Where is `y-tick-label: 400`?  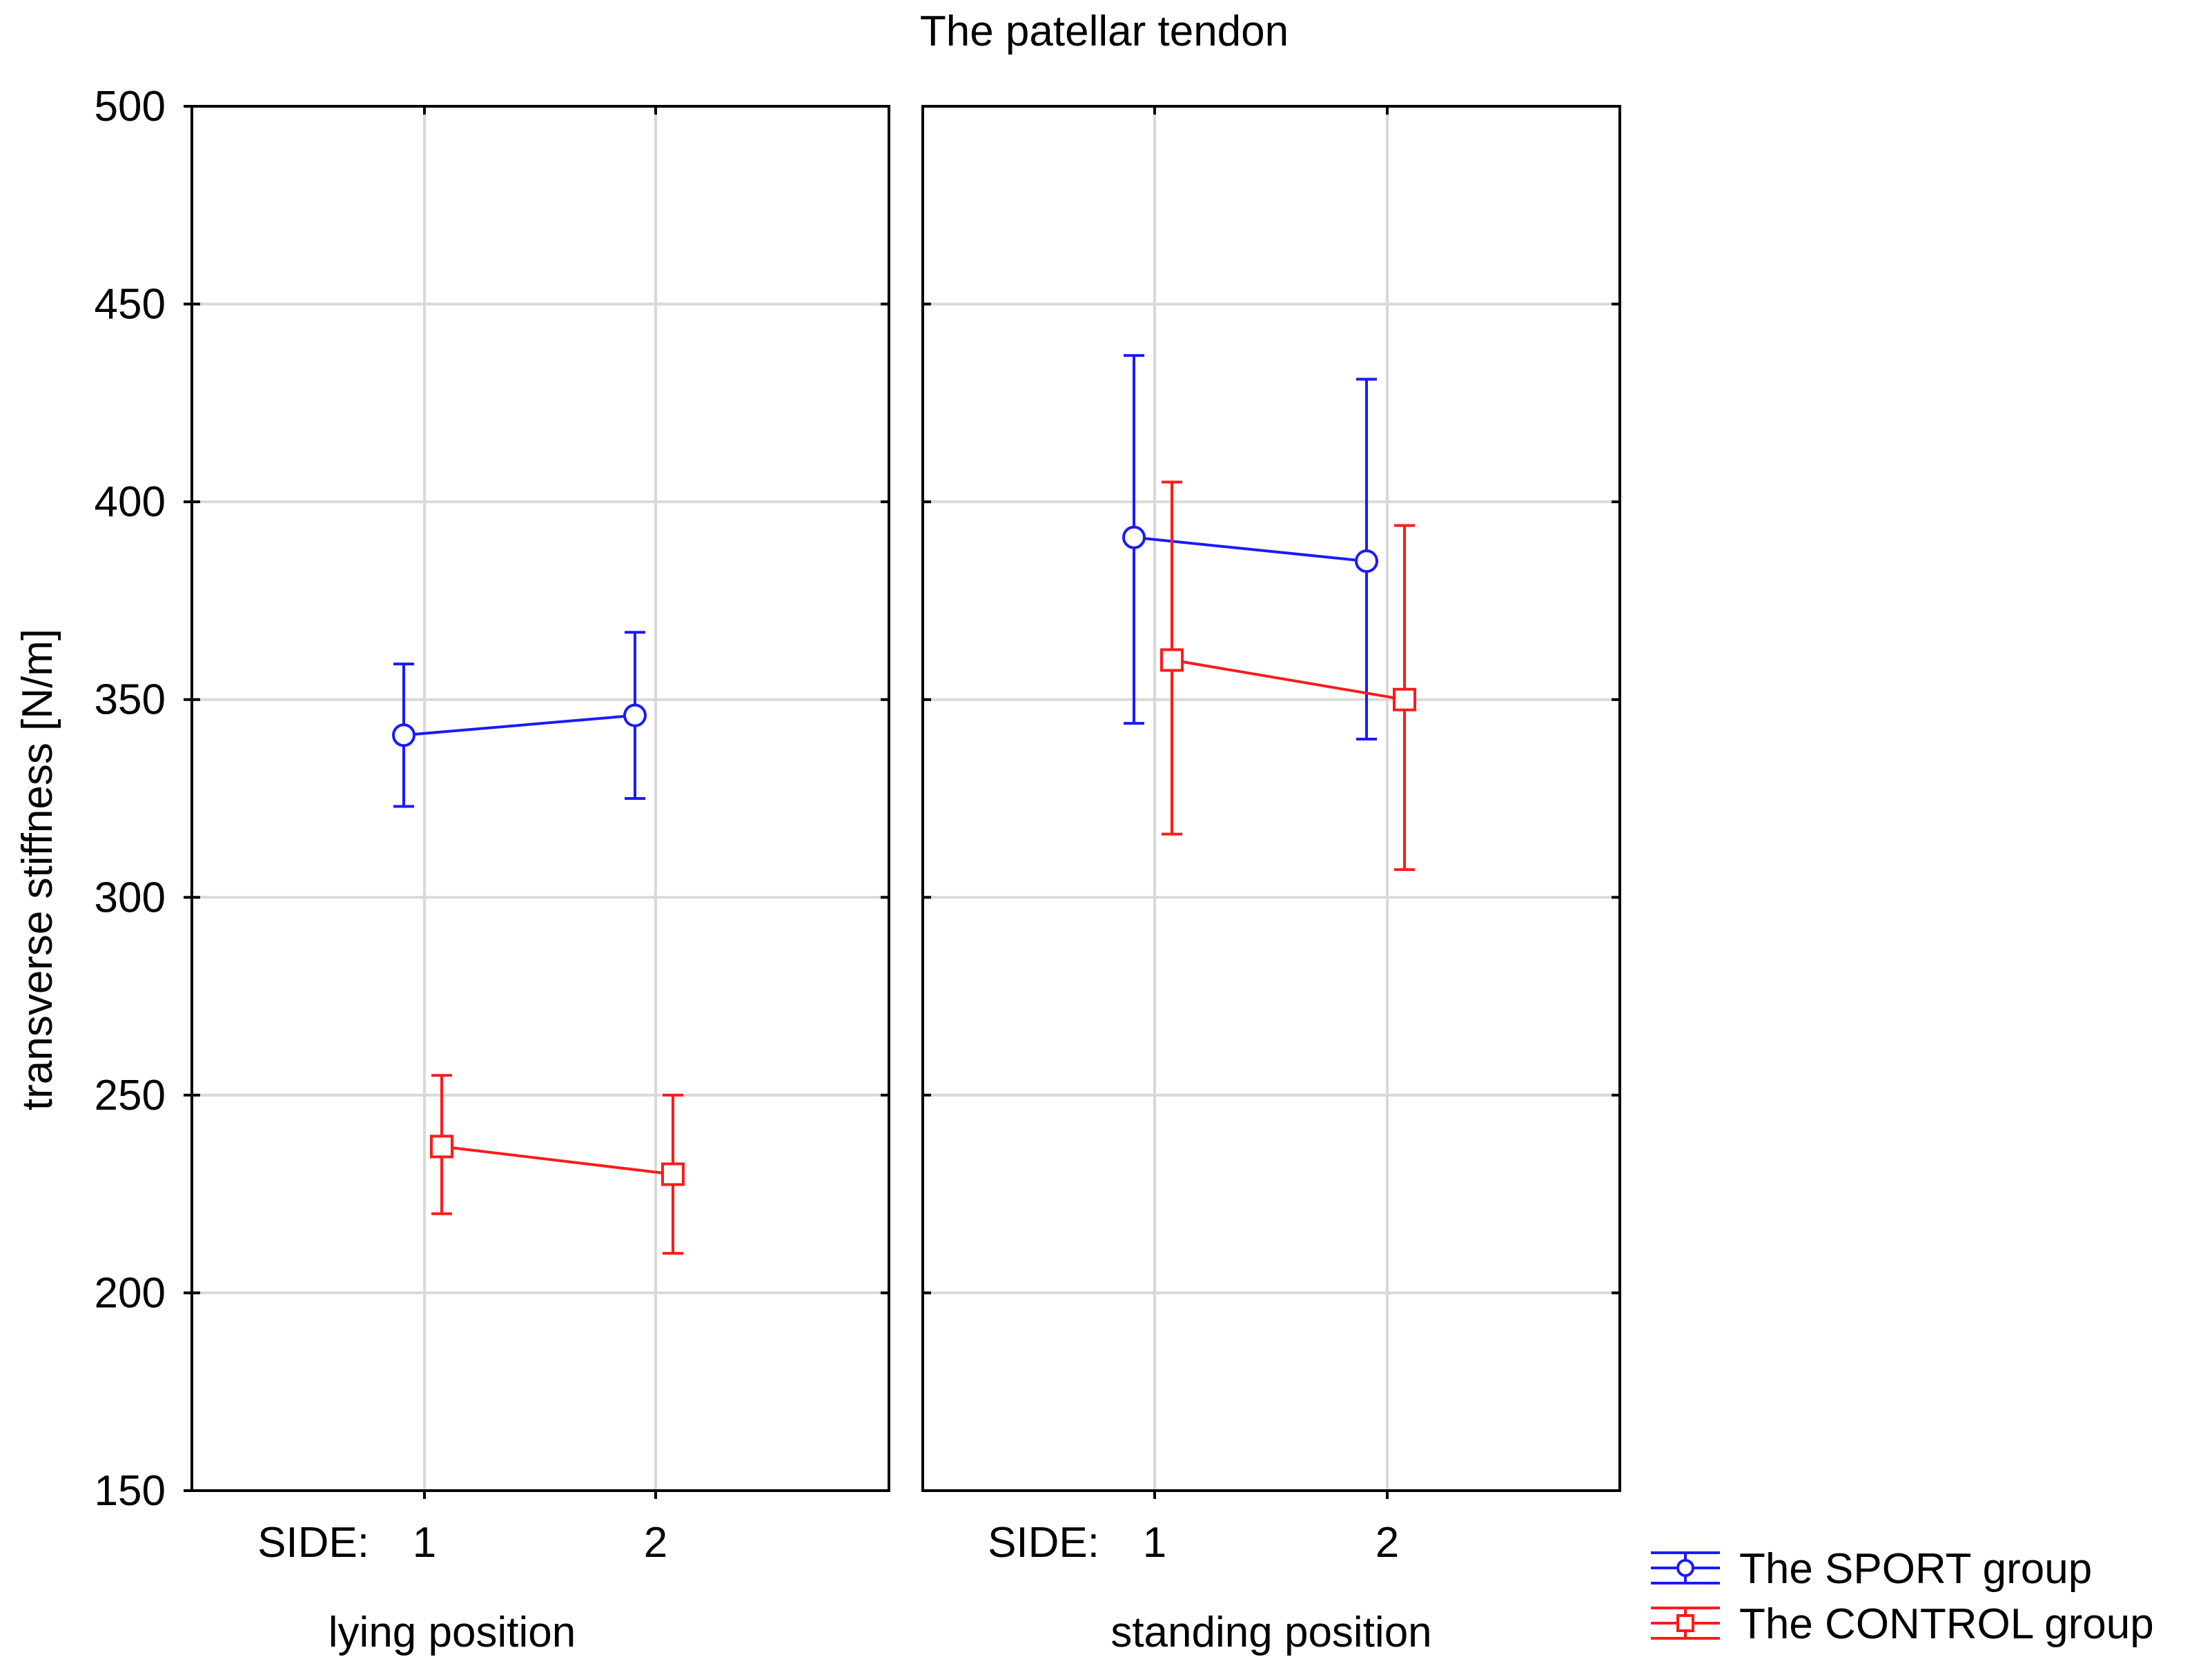 y-tick-label: 400 is located at coordinates (131, 502).